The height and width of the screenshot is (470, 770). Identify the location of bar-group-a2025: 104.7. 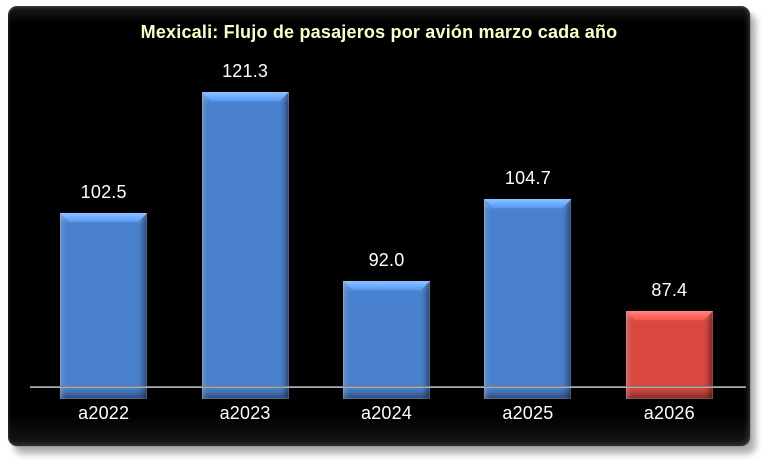
(527, 214).